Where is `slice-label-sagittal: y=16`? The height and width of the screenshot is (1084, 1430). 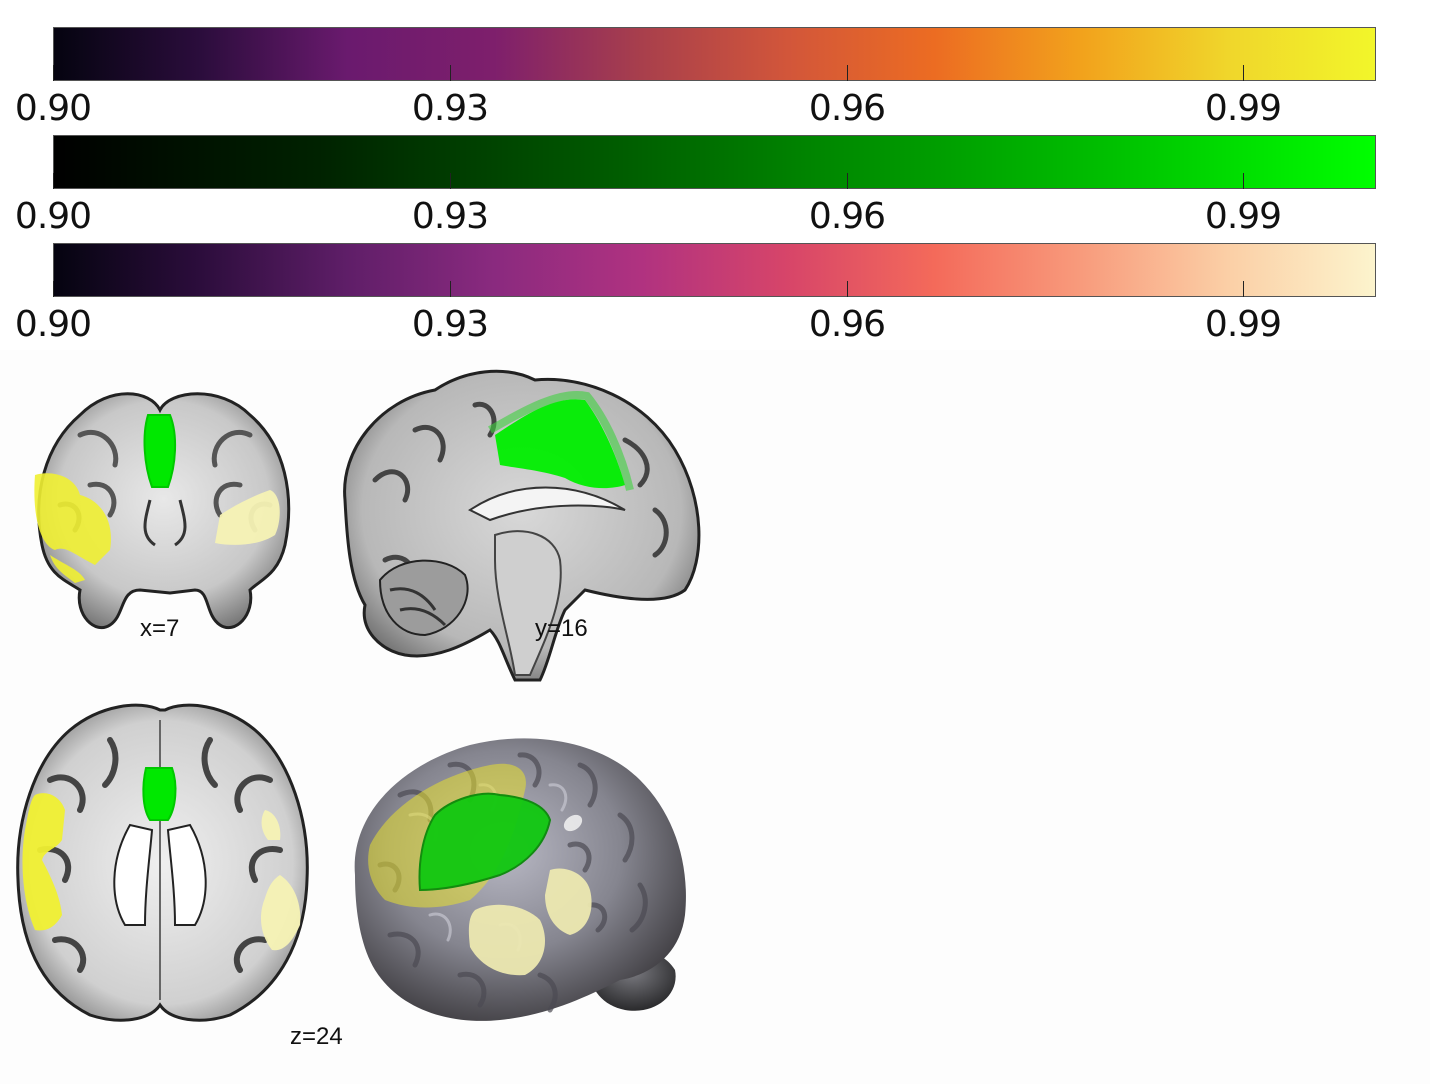
slice-label-sagittal: y=16 is located at coordinates (561, 628).